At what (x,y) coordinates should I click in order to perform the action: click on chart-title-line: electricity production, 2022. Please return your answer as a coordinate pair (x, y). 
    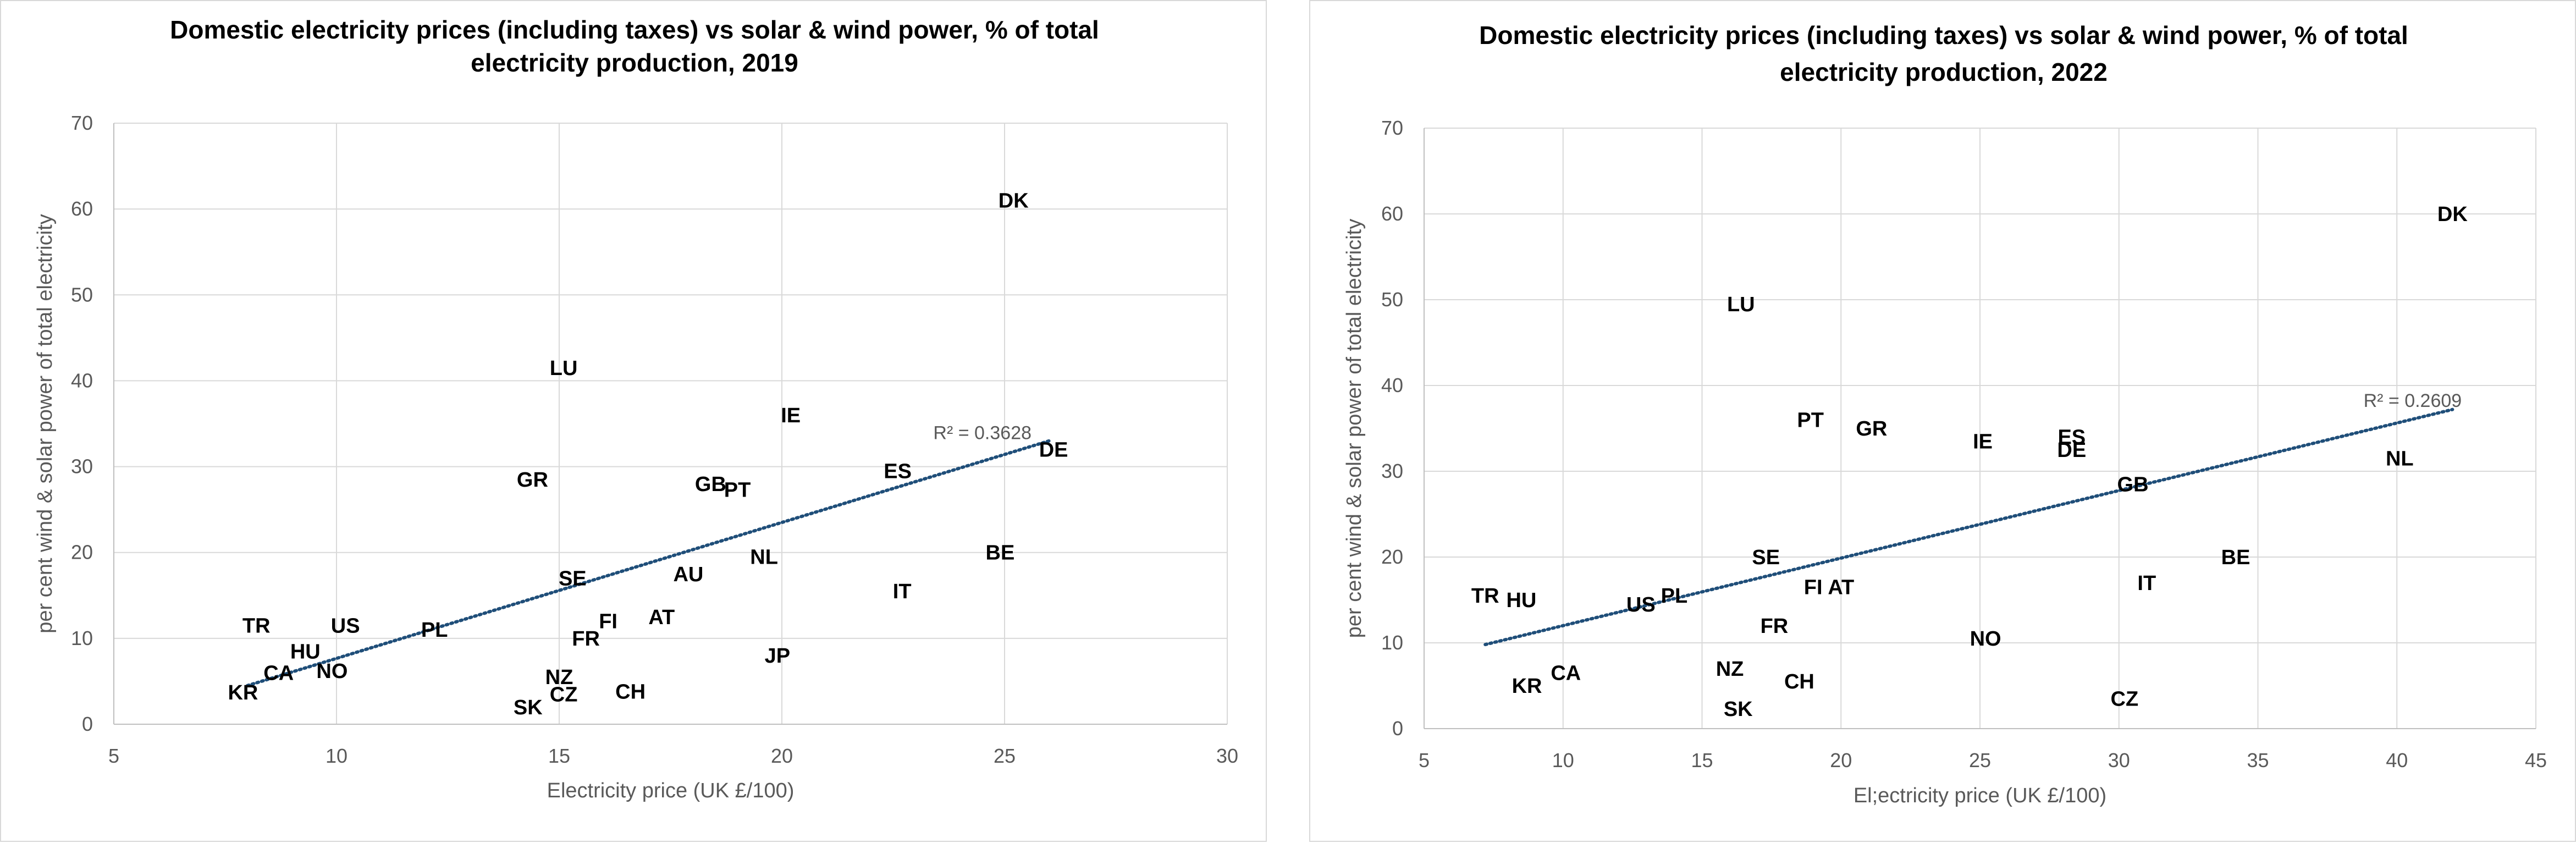
    Looking at the image, I should click on (1944, 72).